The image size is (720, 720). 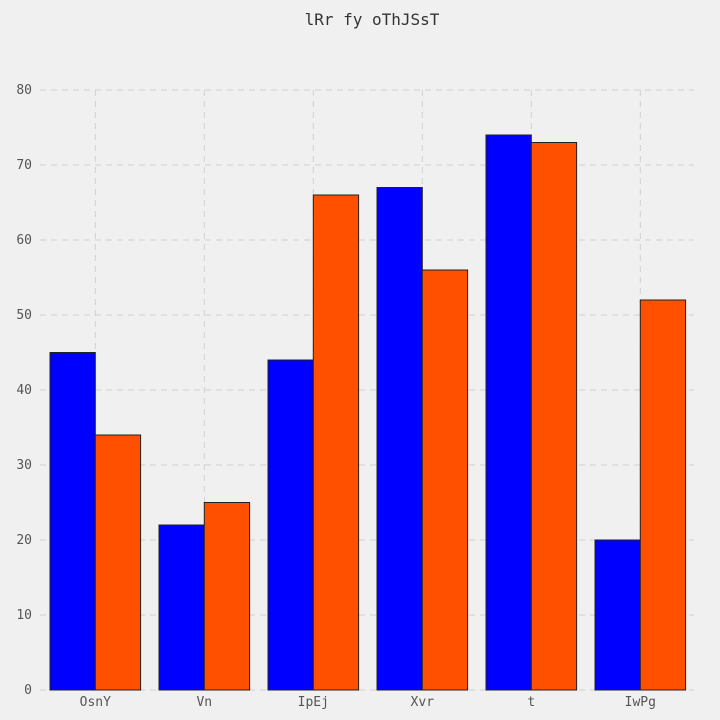 What do you see at coordinates (24, 90) in the screenshot?
I see `y-tick-label: 80` at bounding box center [24, 90].